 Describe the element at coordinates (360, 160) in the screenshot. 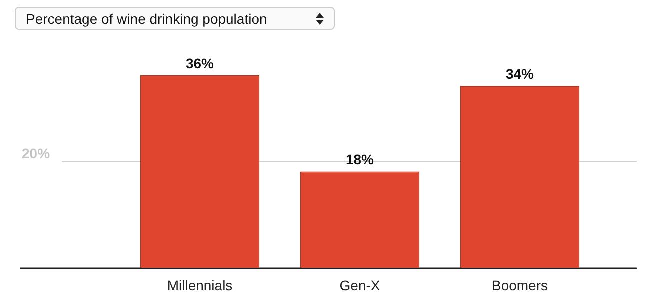

I see `data-label: 18%` at that location.